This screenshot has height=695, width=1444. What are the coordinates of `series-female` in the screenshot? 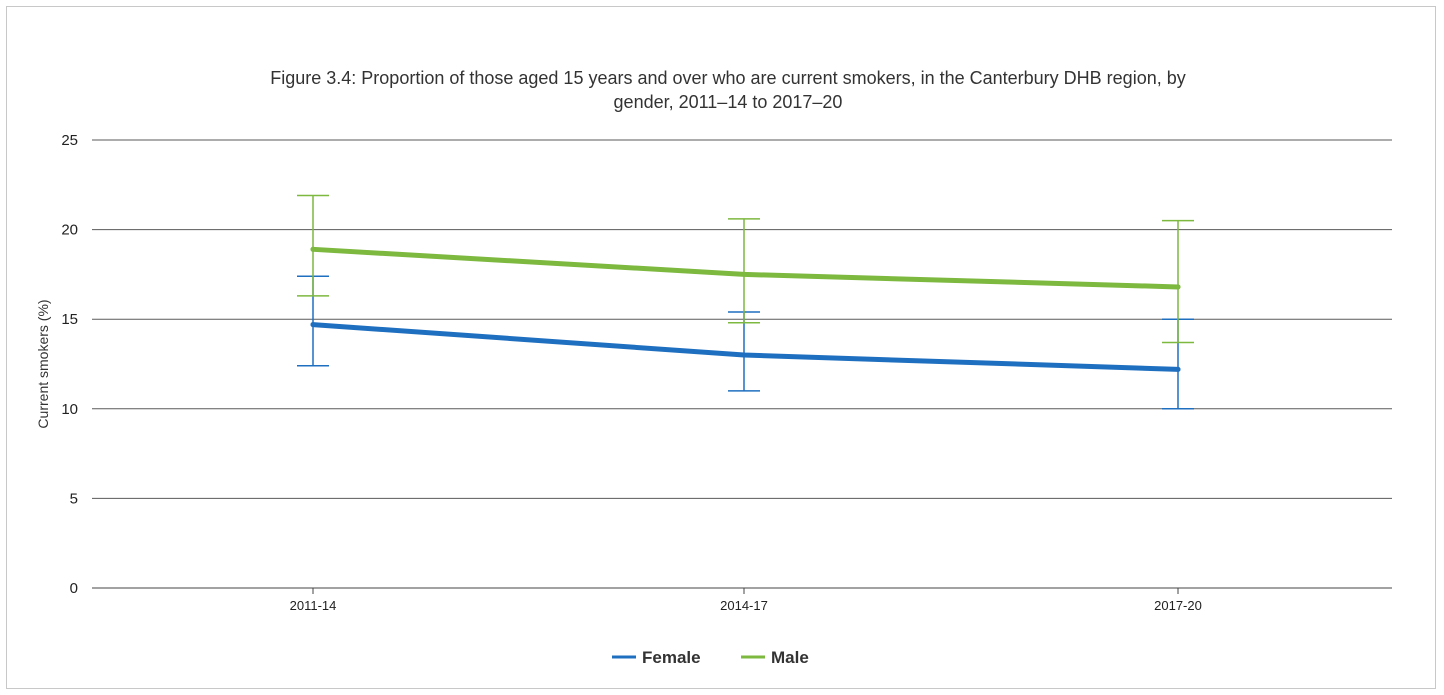 It's located at (745, 342).